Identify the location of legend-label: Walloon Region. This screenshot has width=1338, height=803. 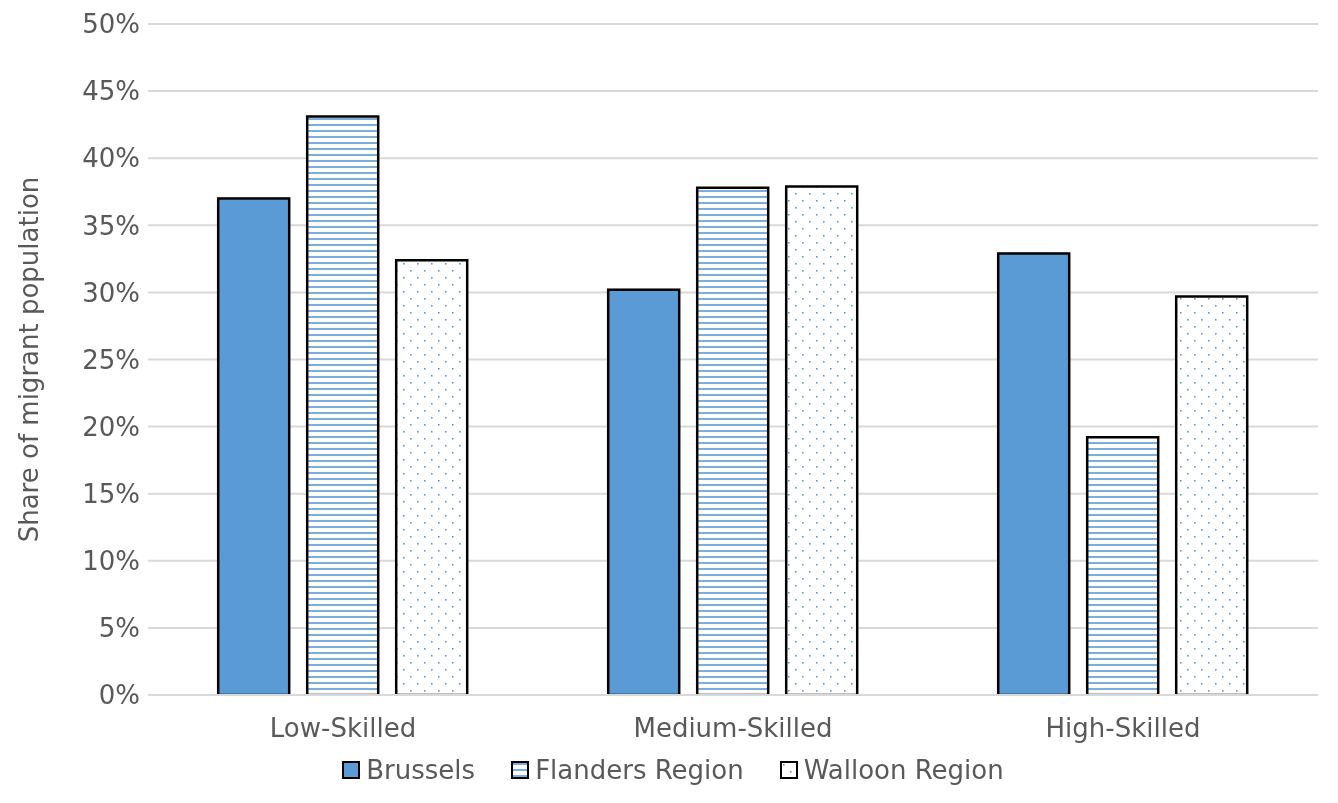
(903, 770).